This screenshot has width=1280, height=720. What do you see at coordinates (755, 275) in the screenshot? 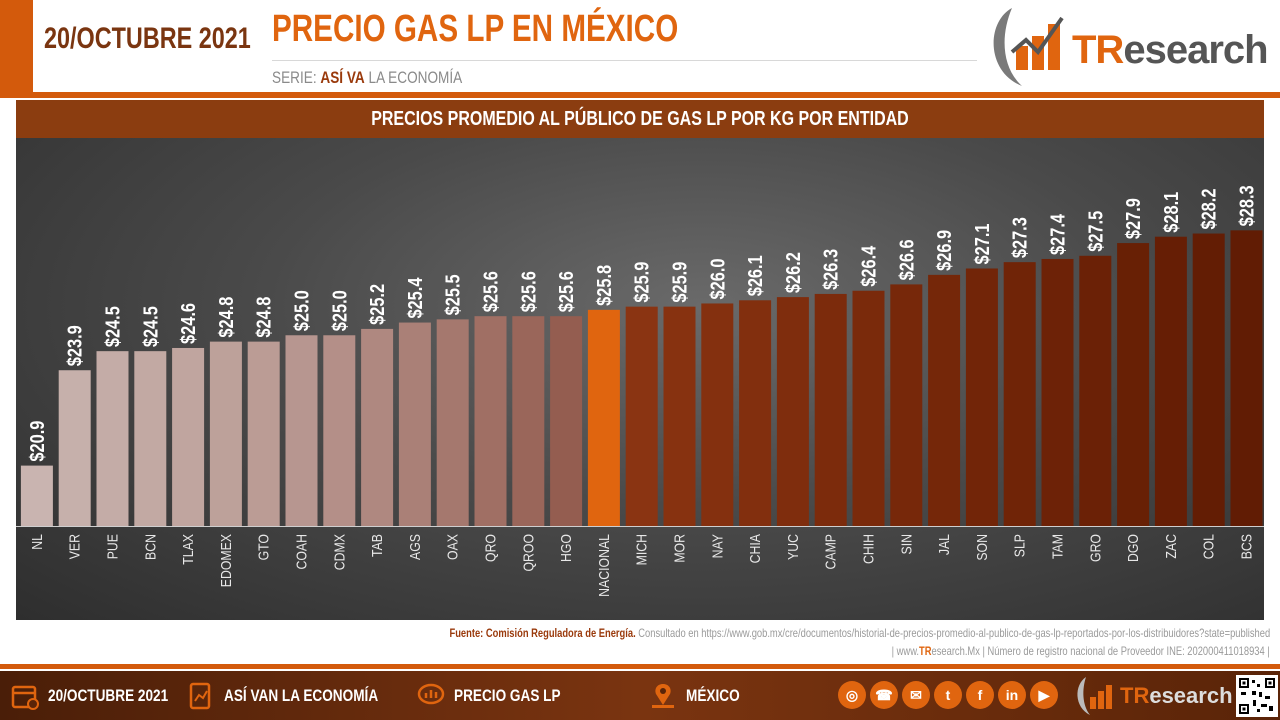
I see `data-label-chia: $26.1` at bounding box center [755, 275].